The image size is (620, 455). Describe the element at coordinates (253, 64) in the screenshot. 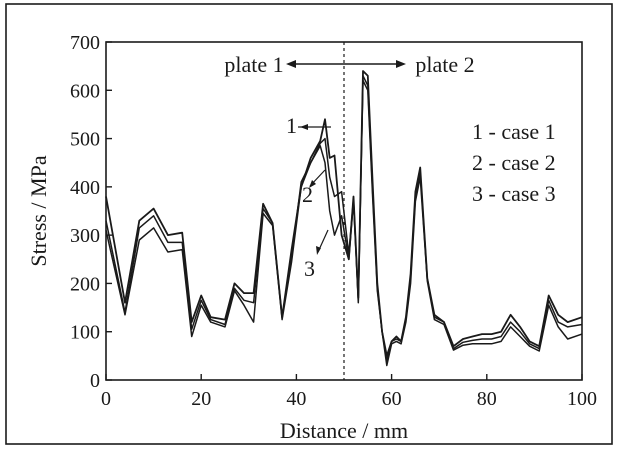

I see `plate-1-label: plate 1` at that location.